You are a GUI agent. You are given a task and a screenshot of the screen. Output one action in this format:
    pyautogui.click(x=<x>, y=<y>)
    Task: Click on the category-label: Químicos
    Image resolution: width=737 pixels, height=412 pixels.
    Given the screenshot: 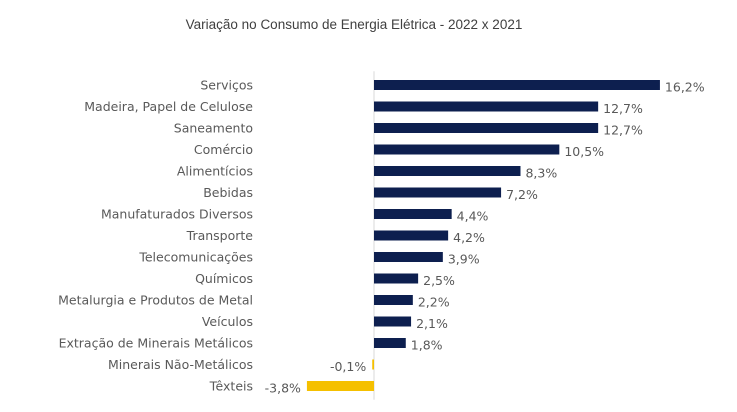 What is the action you would take?
    pyautogui.click(x=224, y=278)
    